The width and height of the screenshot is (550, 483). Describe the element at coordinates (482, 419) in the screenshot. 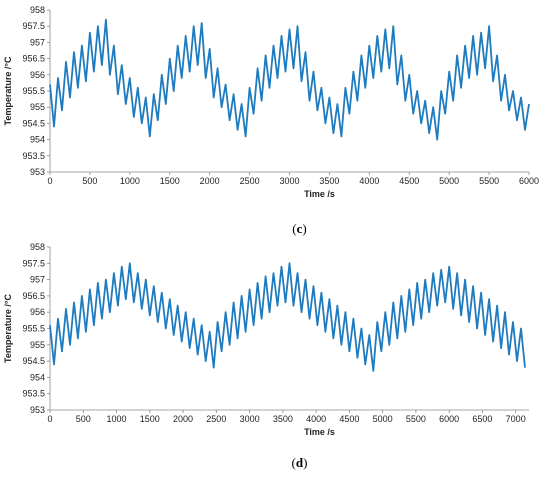

I see `x-tick-label: 6500` at that location.